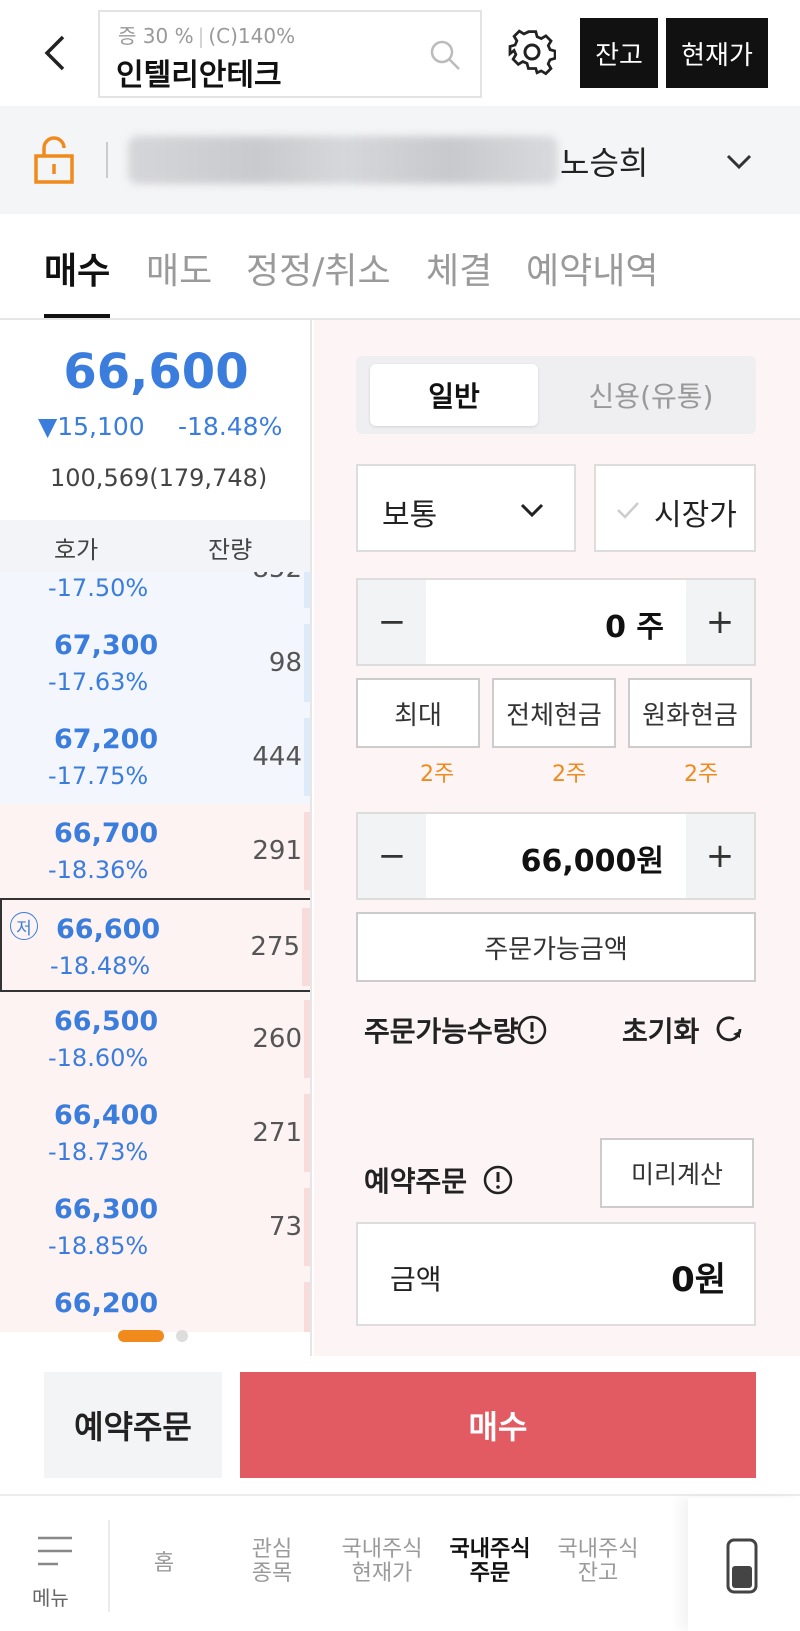 The width and height of the screenshot is (800, 1631). Describe the element at coordinates (556, 947) in the screenshot. I see `available-amount-button: 주문가능금액` at that location.